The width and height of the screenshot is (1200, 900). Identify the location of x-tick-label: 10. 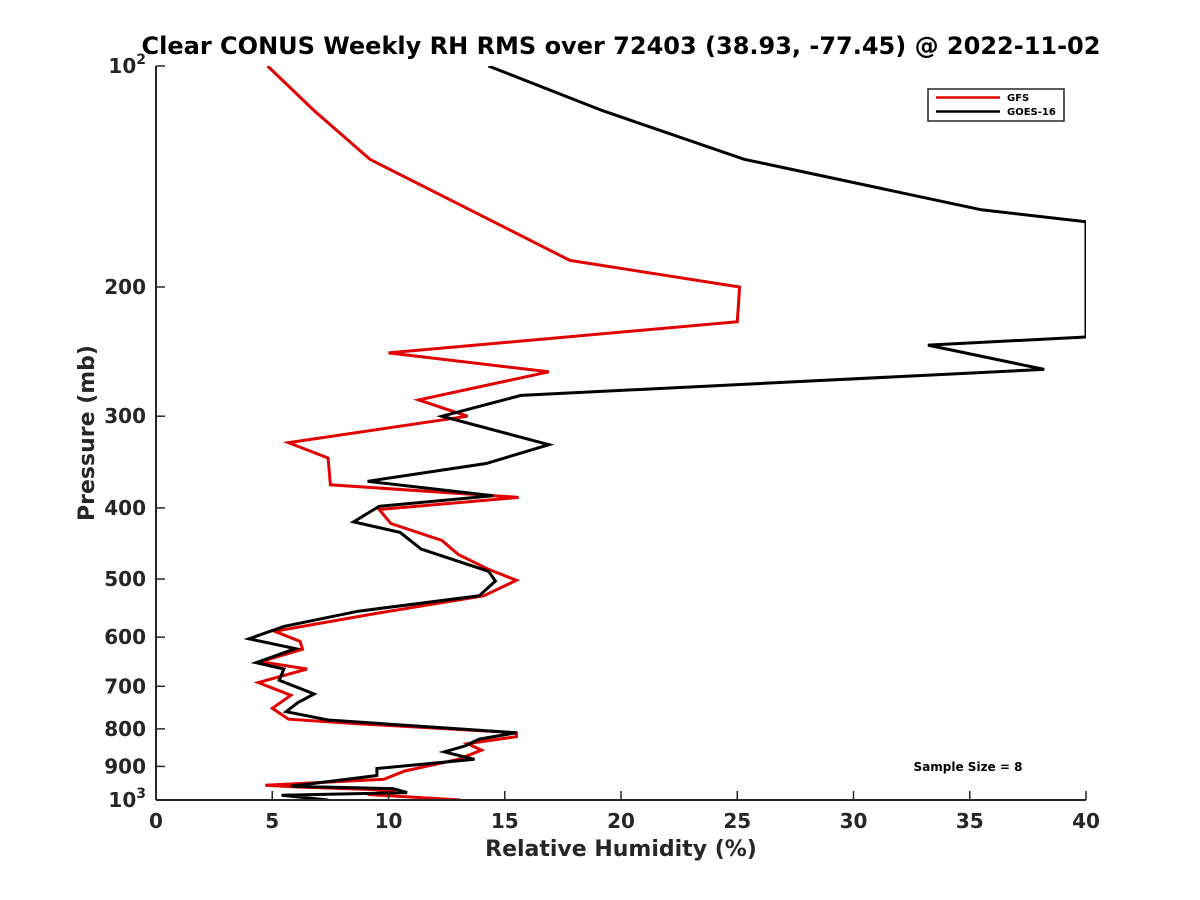
(389, 821).